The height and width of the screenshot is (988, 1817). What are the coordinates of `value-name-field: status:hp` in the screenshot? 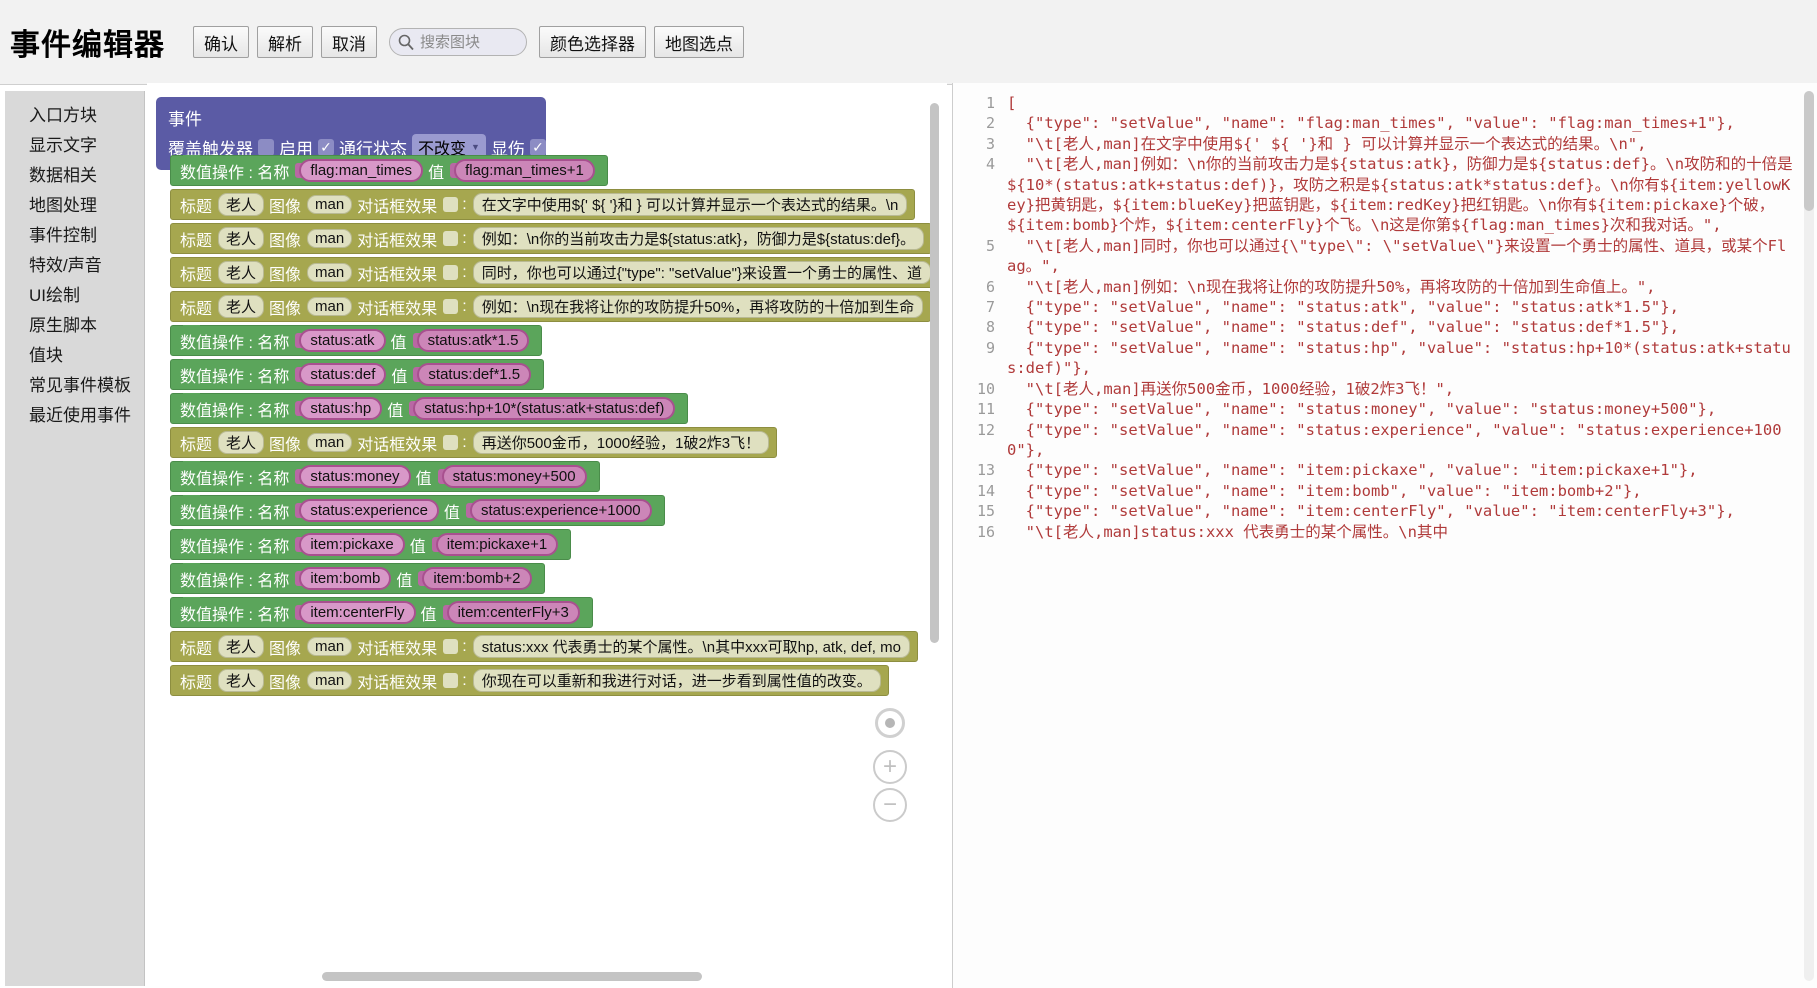 It's located at (341, 408).